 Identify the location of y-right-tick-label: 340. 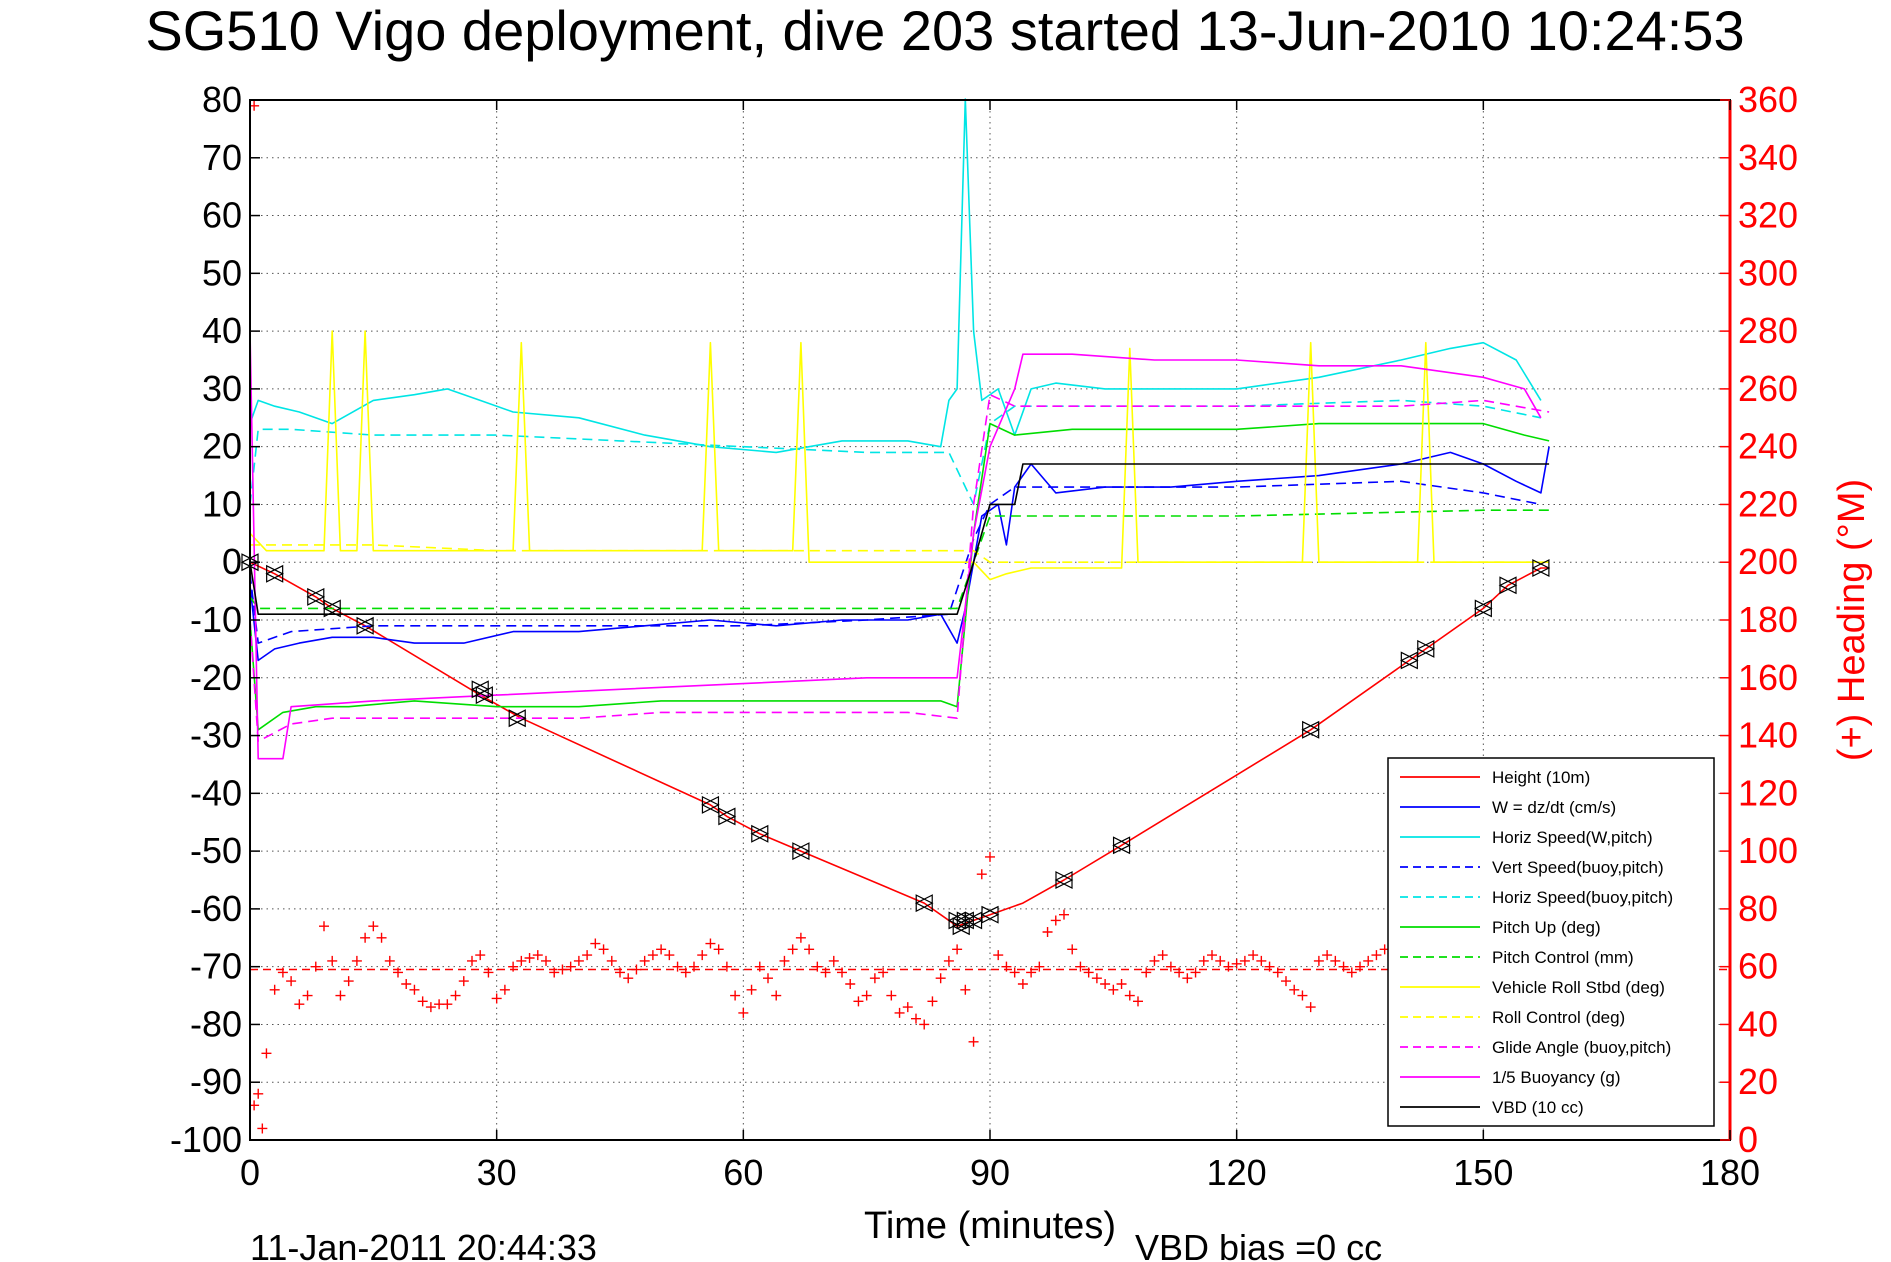
(1768, 157).